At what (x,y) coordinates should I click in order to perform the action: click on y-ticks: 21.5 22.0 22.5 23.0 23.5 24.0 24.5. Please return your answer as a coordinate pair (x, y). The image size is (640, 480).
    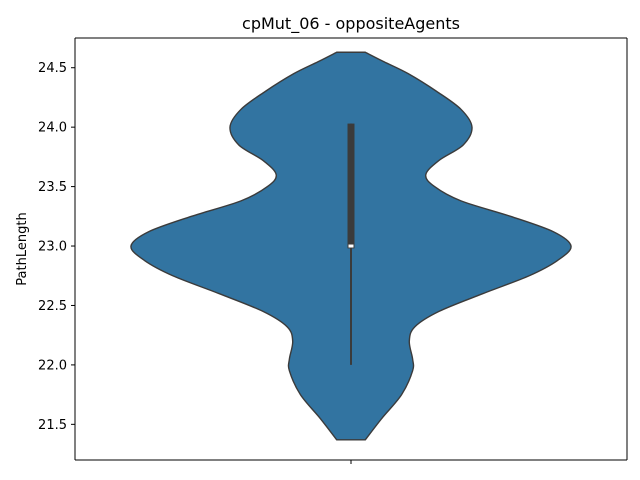
    Looking at the image, I should click on (56, 247).